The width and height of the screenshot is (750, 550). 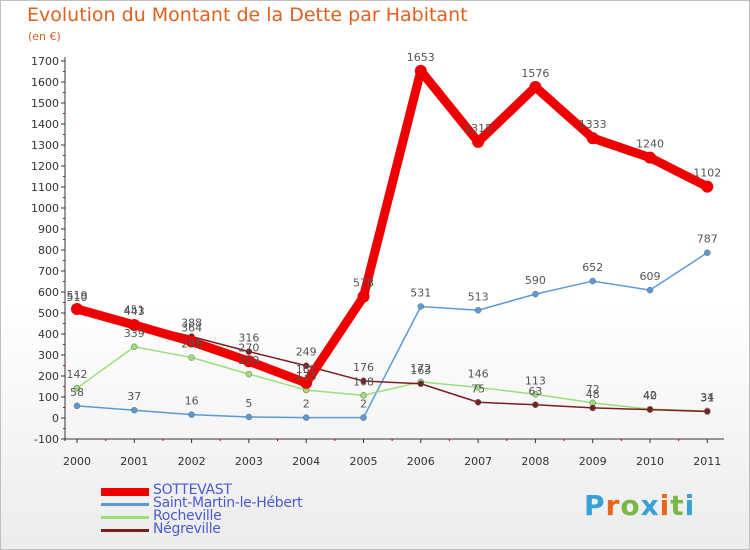 What do you see at coordinates (45, 166) in the screenshot?
I see `y-tick-label: 1200` at bounding box center [45, 166].